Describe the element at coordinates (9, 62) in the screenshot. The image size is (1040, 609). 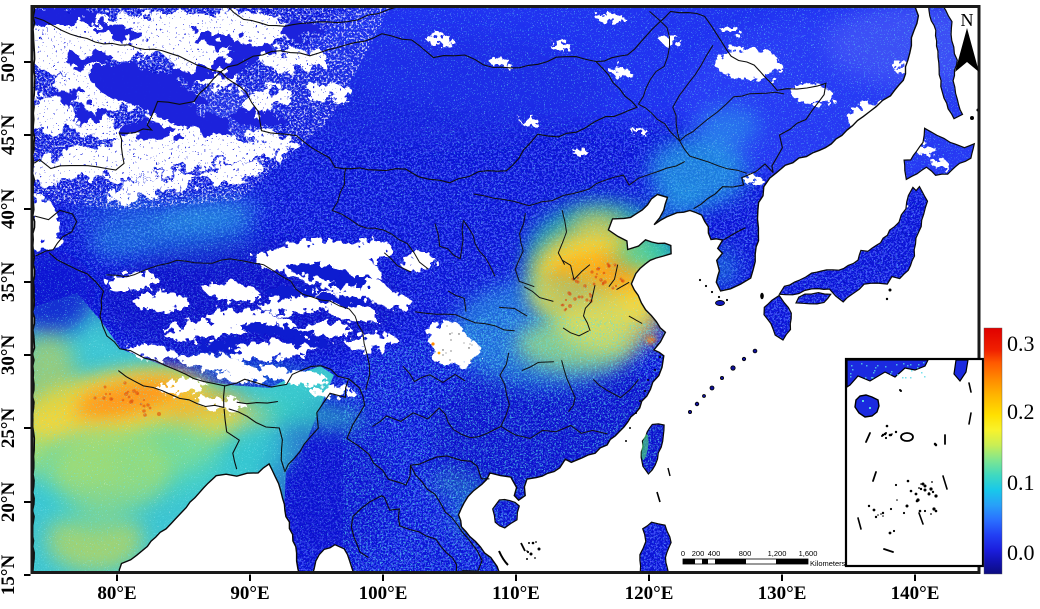
I see `svg-text: 50°N` at that location.